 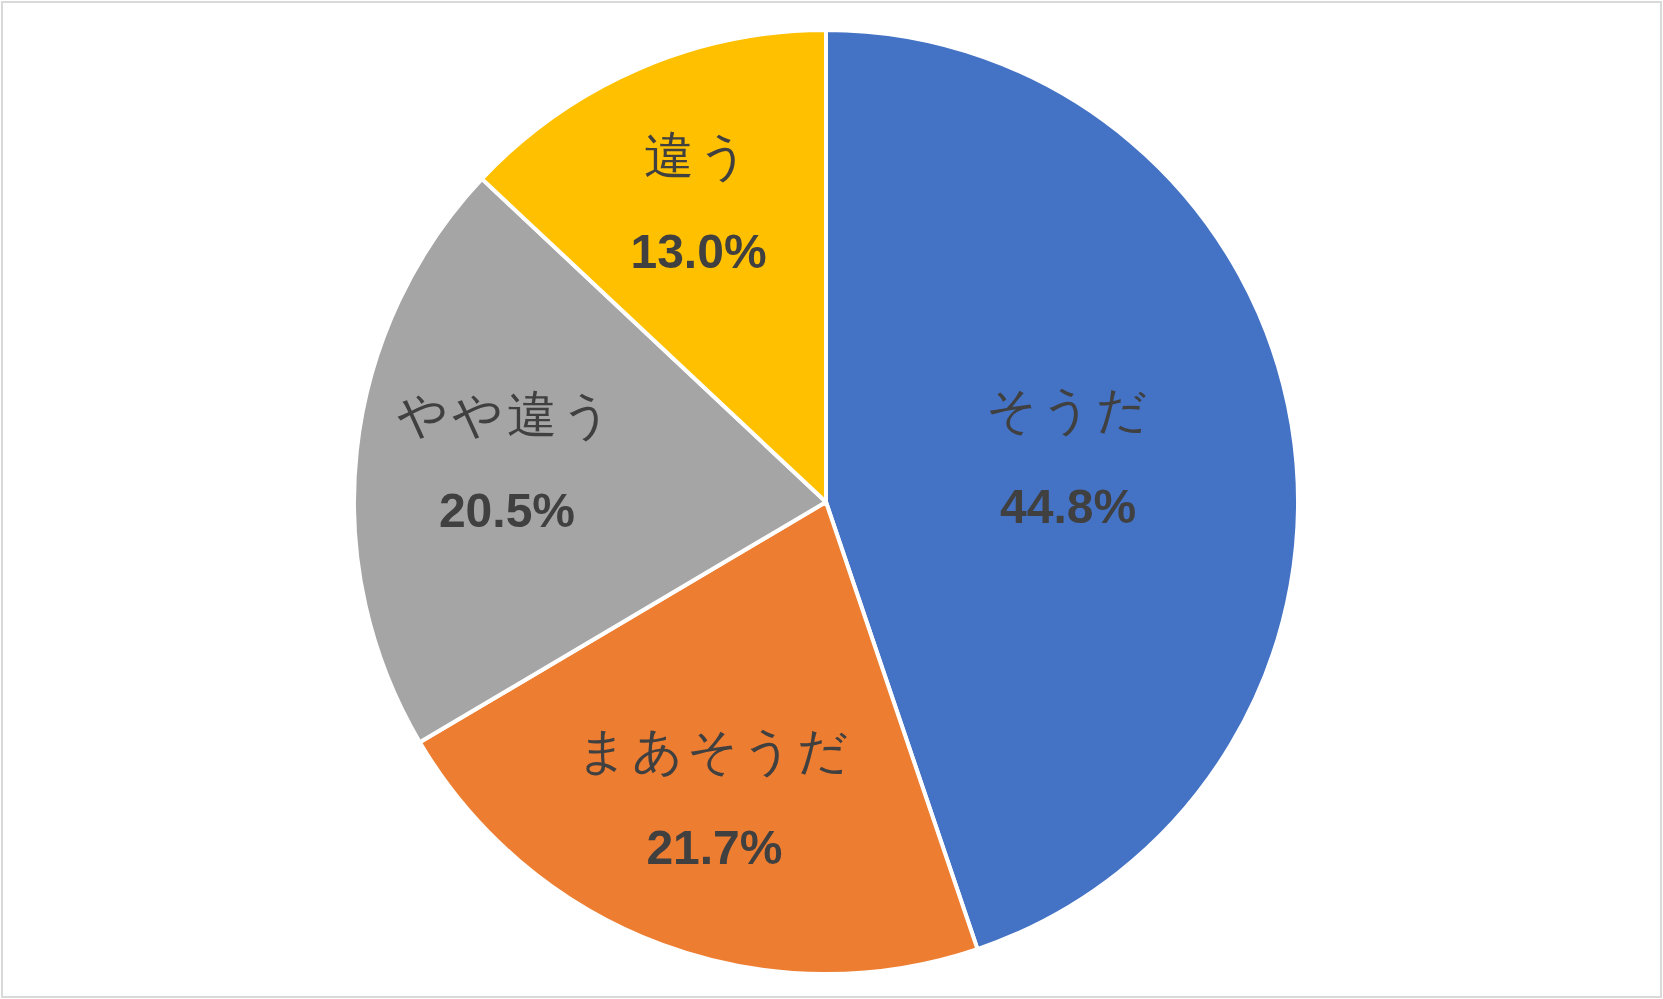 I want to click on data-label: 21.7%, so click(x=714, y=847).